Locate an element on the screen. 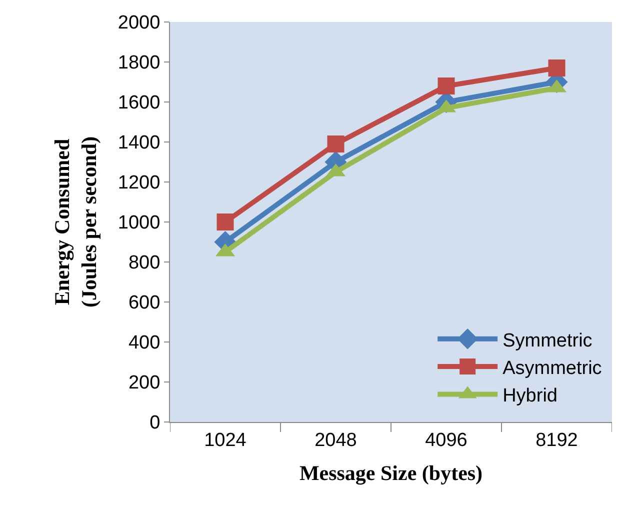 This screenshot has width=626, height=508. y-tick-label: 1000 is located at coordinates (139, 223).